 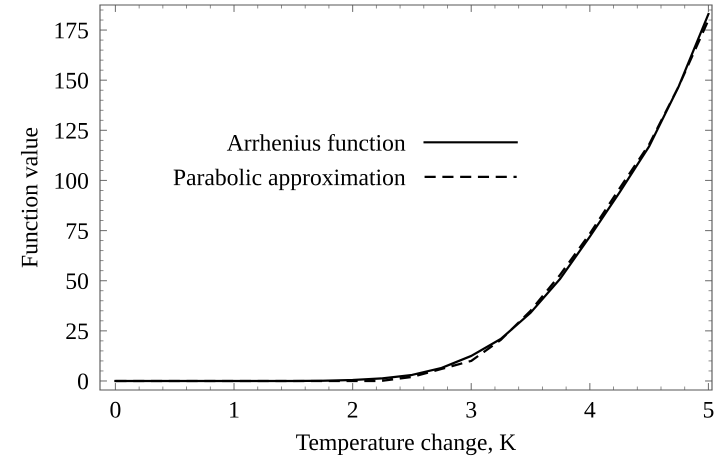 I want to click on legend-label: Parabolic approximation, so click(x=290, y=179).